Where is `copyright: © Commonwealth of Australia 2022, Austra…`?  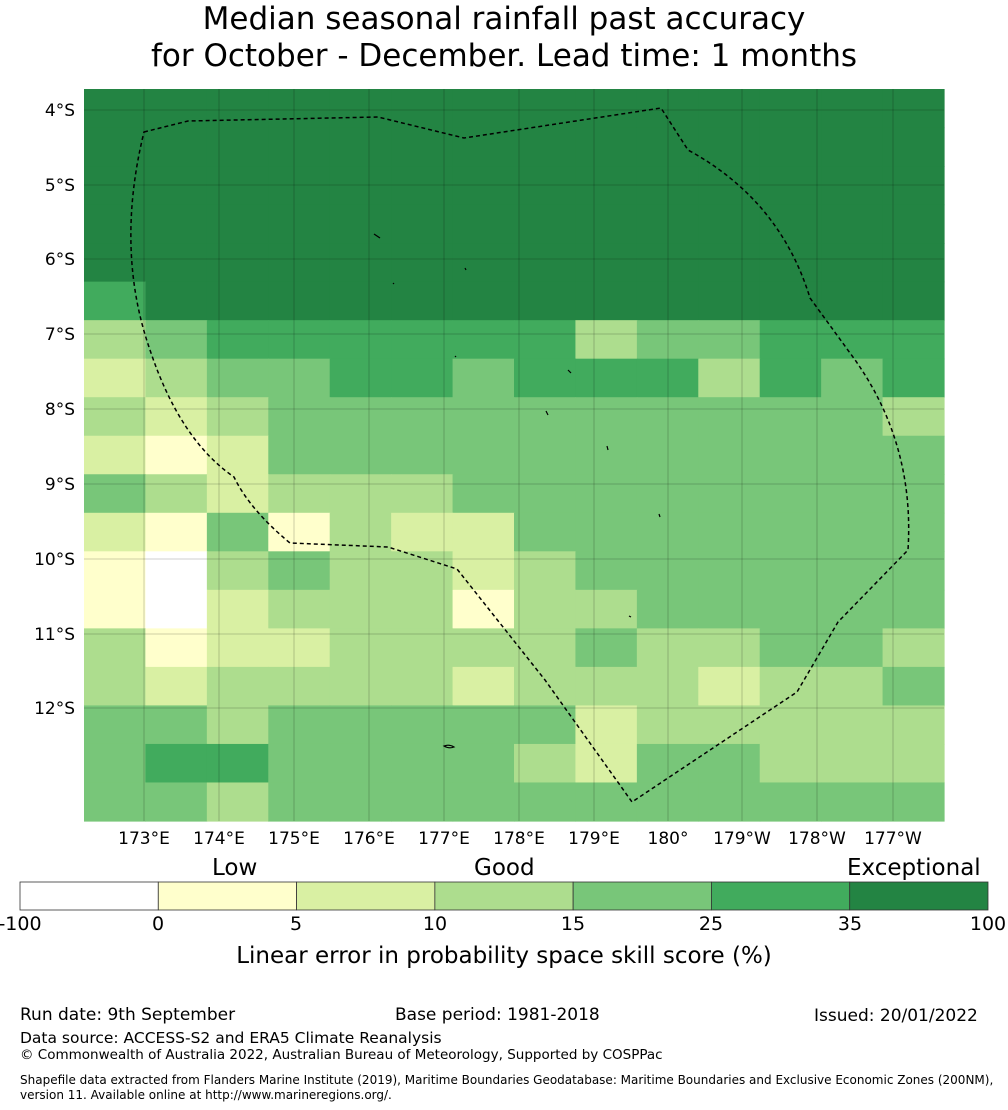 copyright: © Commonwealth of Australia 2022, Austra… is located at coordinates (341, 1055).